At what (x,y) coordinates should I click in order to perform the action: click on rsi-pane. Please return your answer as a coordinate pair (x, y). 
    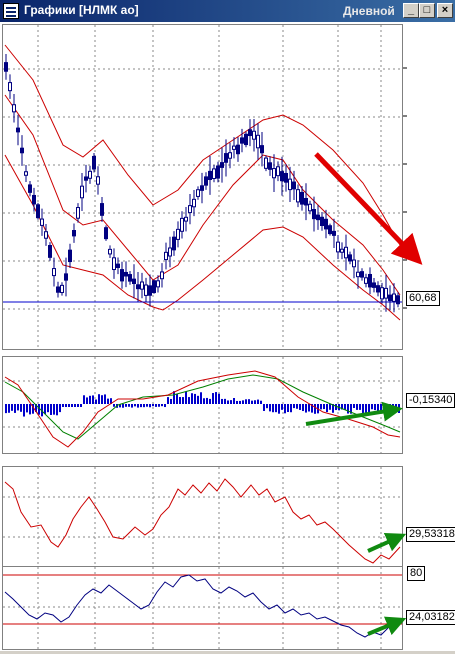
    Looking at the image, I should click on (202, 520).